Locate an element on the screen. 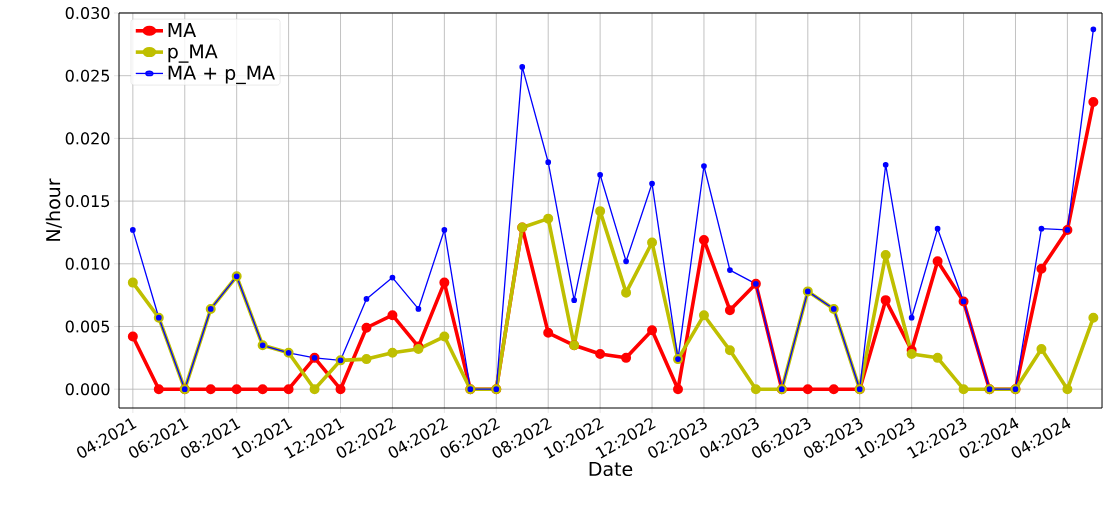 The width and height of the screenshot is (1104, 511). y-tick-label: 0.015 is located at coordinates (87, 201).